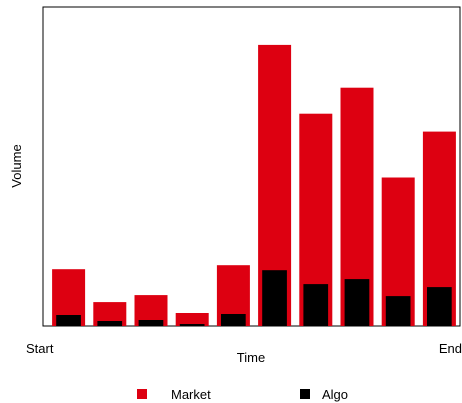  Describe the element at coordinates (251, 357) in the screenshot. I see `x-axis-label: Time` at that location.